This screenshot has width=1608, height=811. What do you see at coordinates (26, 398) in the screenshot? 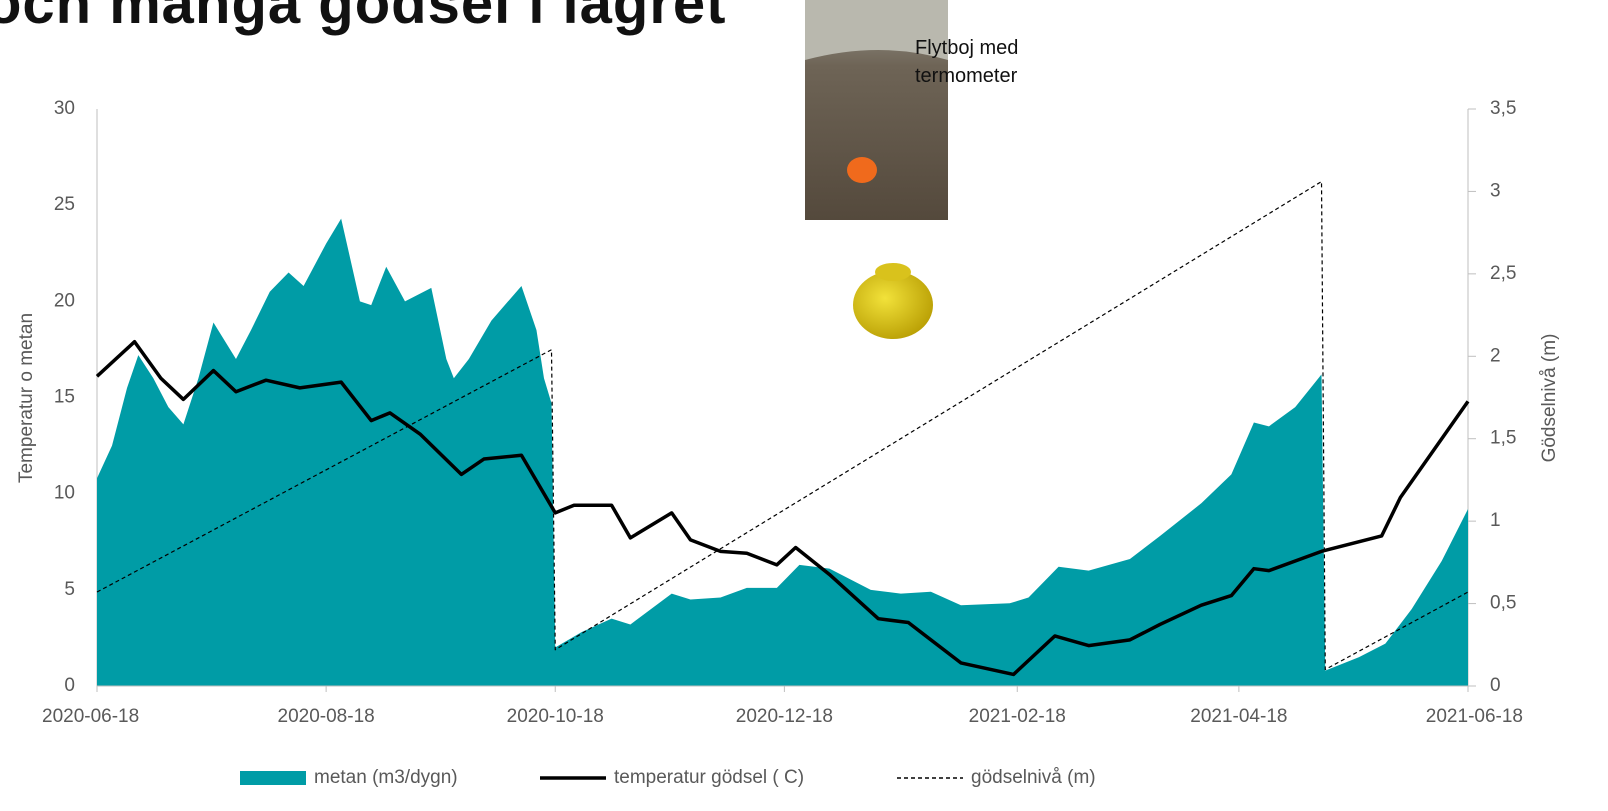
I see `y-axis-title: Temperatur o metan` at bounding box center [26, 398].